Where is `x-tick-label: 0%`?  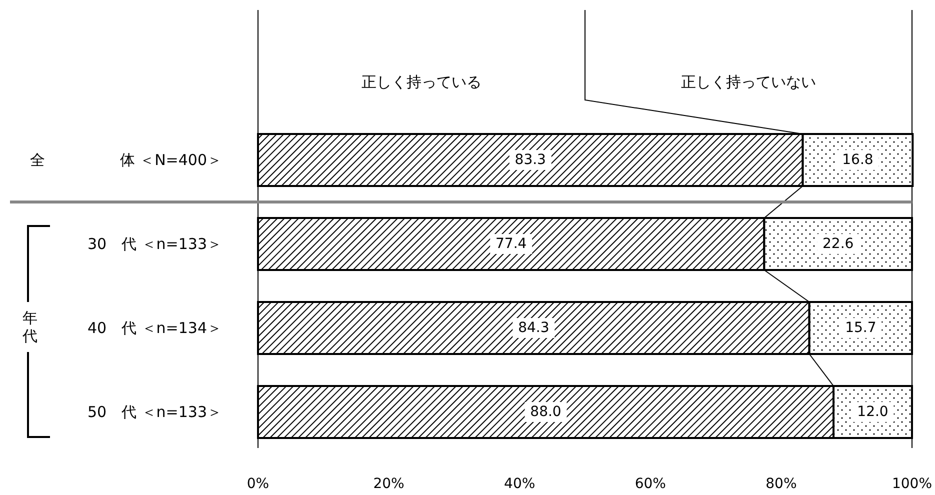 x-tick-label: 0% is located at coordinates (258, 484).